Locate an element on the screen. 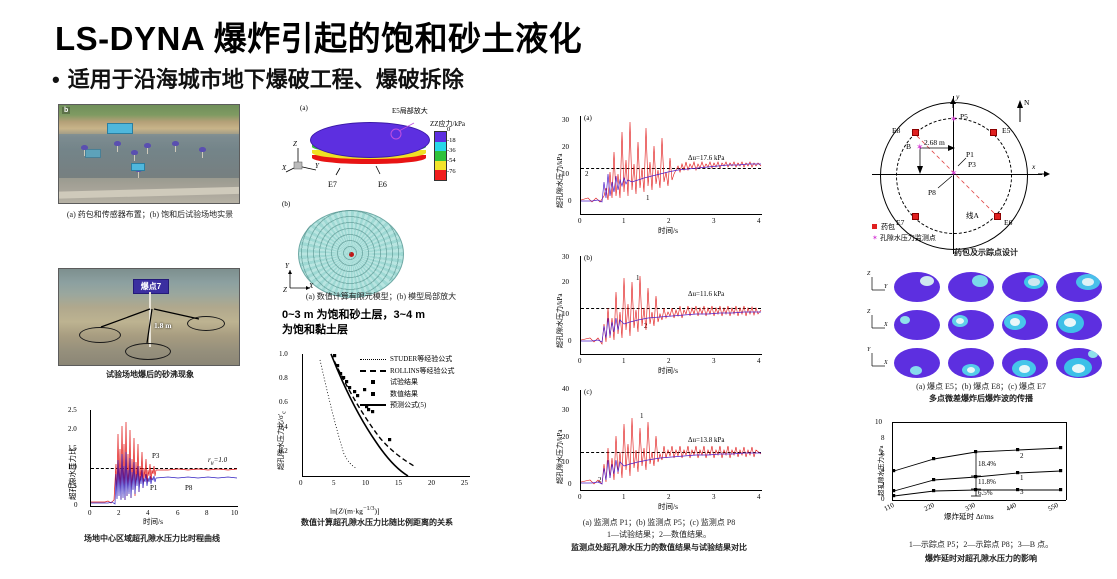 The width and height of the screenshot is (1117, 579). series-label-p3: P3 is located at coordinates (156, 456).